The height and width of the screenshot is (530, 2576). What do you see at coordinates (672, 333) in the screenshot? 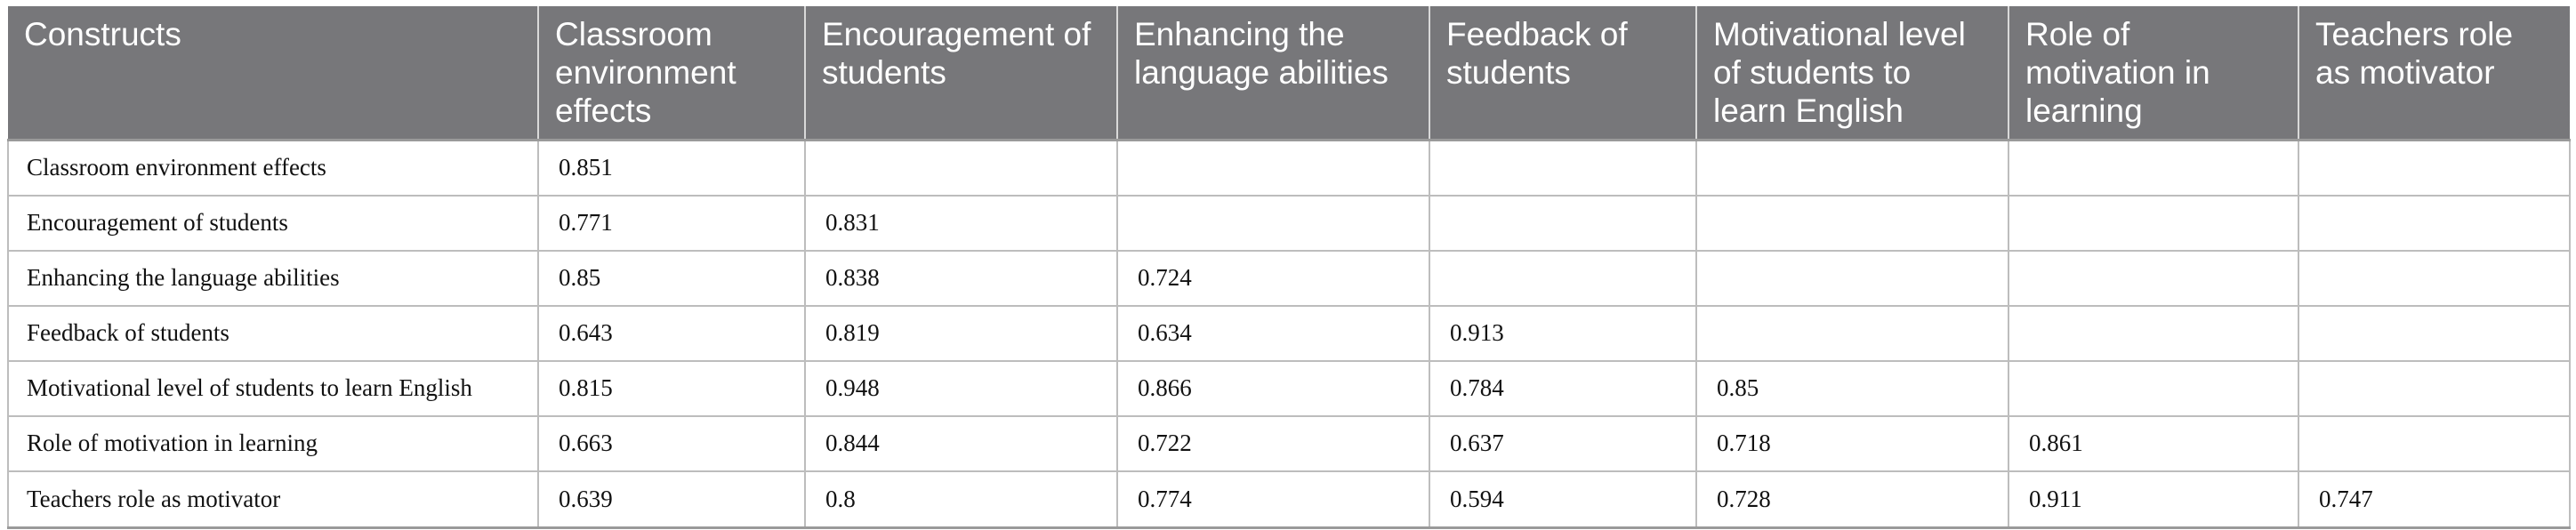
I see `table-cell: 0.643` at bounding box center [672, 333].